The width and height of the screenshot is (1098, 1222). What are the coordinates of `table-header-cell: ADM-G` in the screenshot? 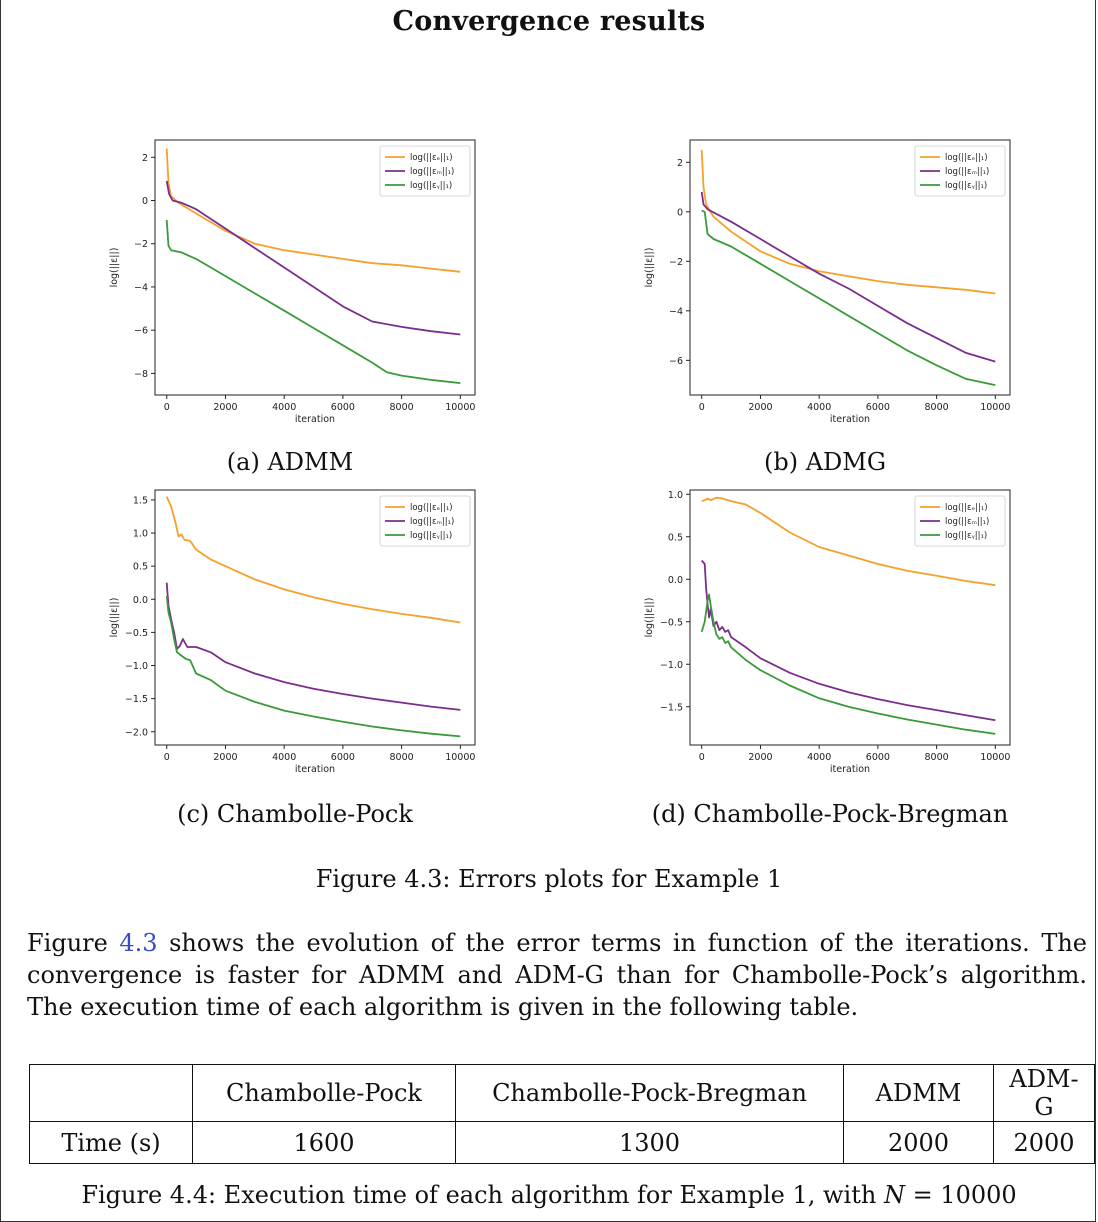 It's located at (1044, 1093).